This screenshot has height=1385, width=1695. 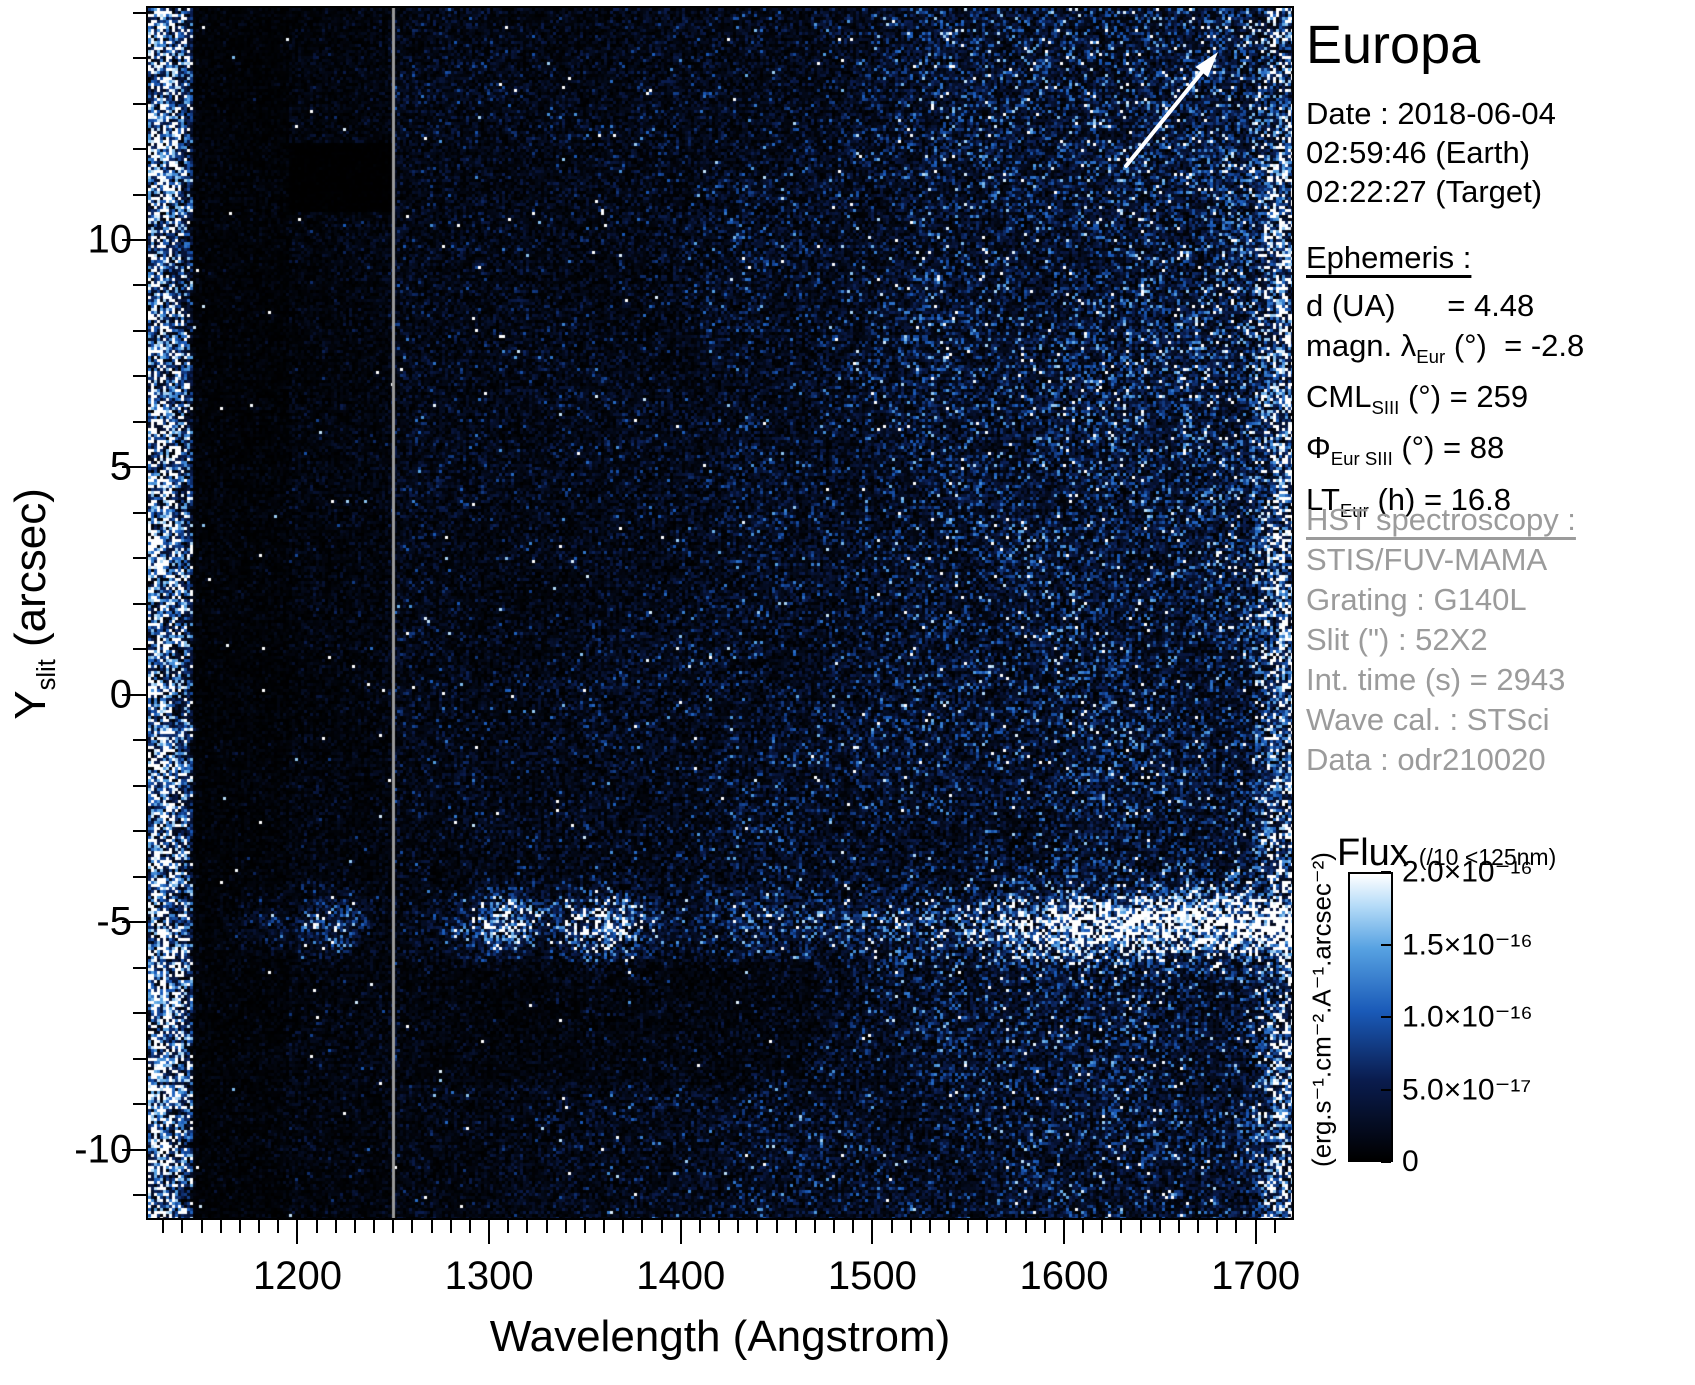 What do you see at coordinates (1417, 399) in the screenshot?
I see `ephemeris-line: CMLSIII (°) = 259` at bounding box center [1417, 399].